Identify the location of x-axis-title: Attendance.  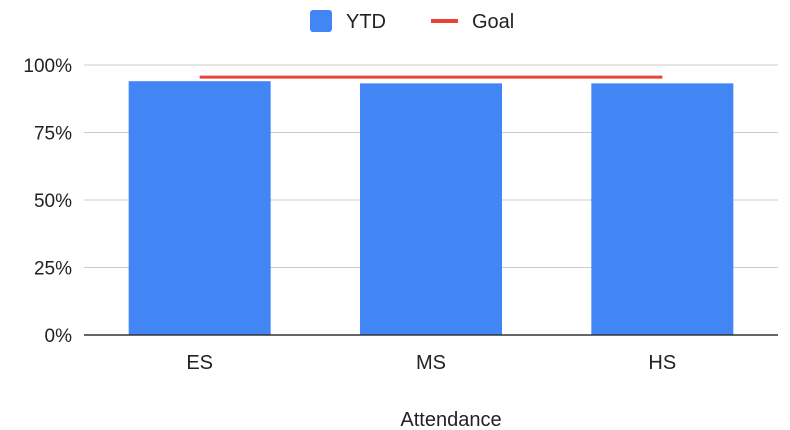
(450, 419).